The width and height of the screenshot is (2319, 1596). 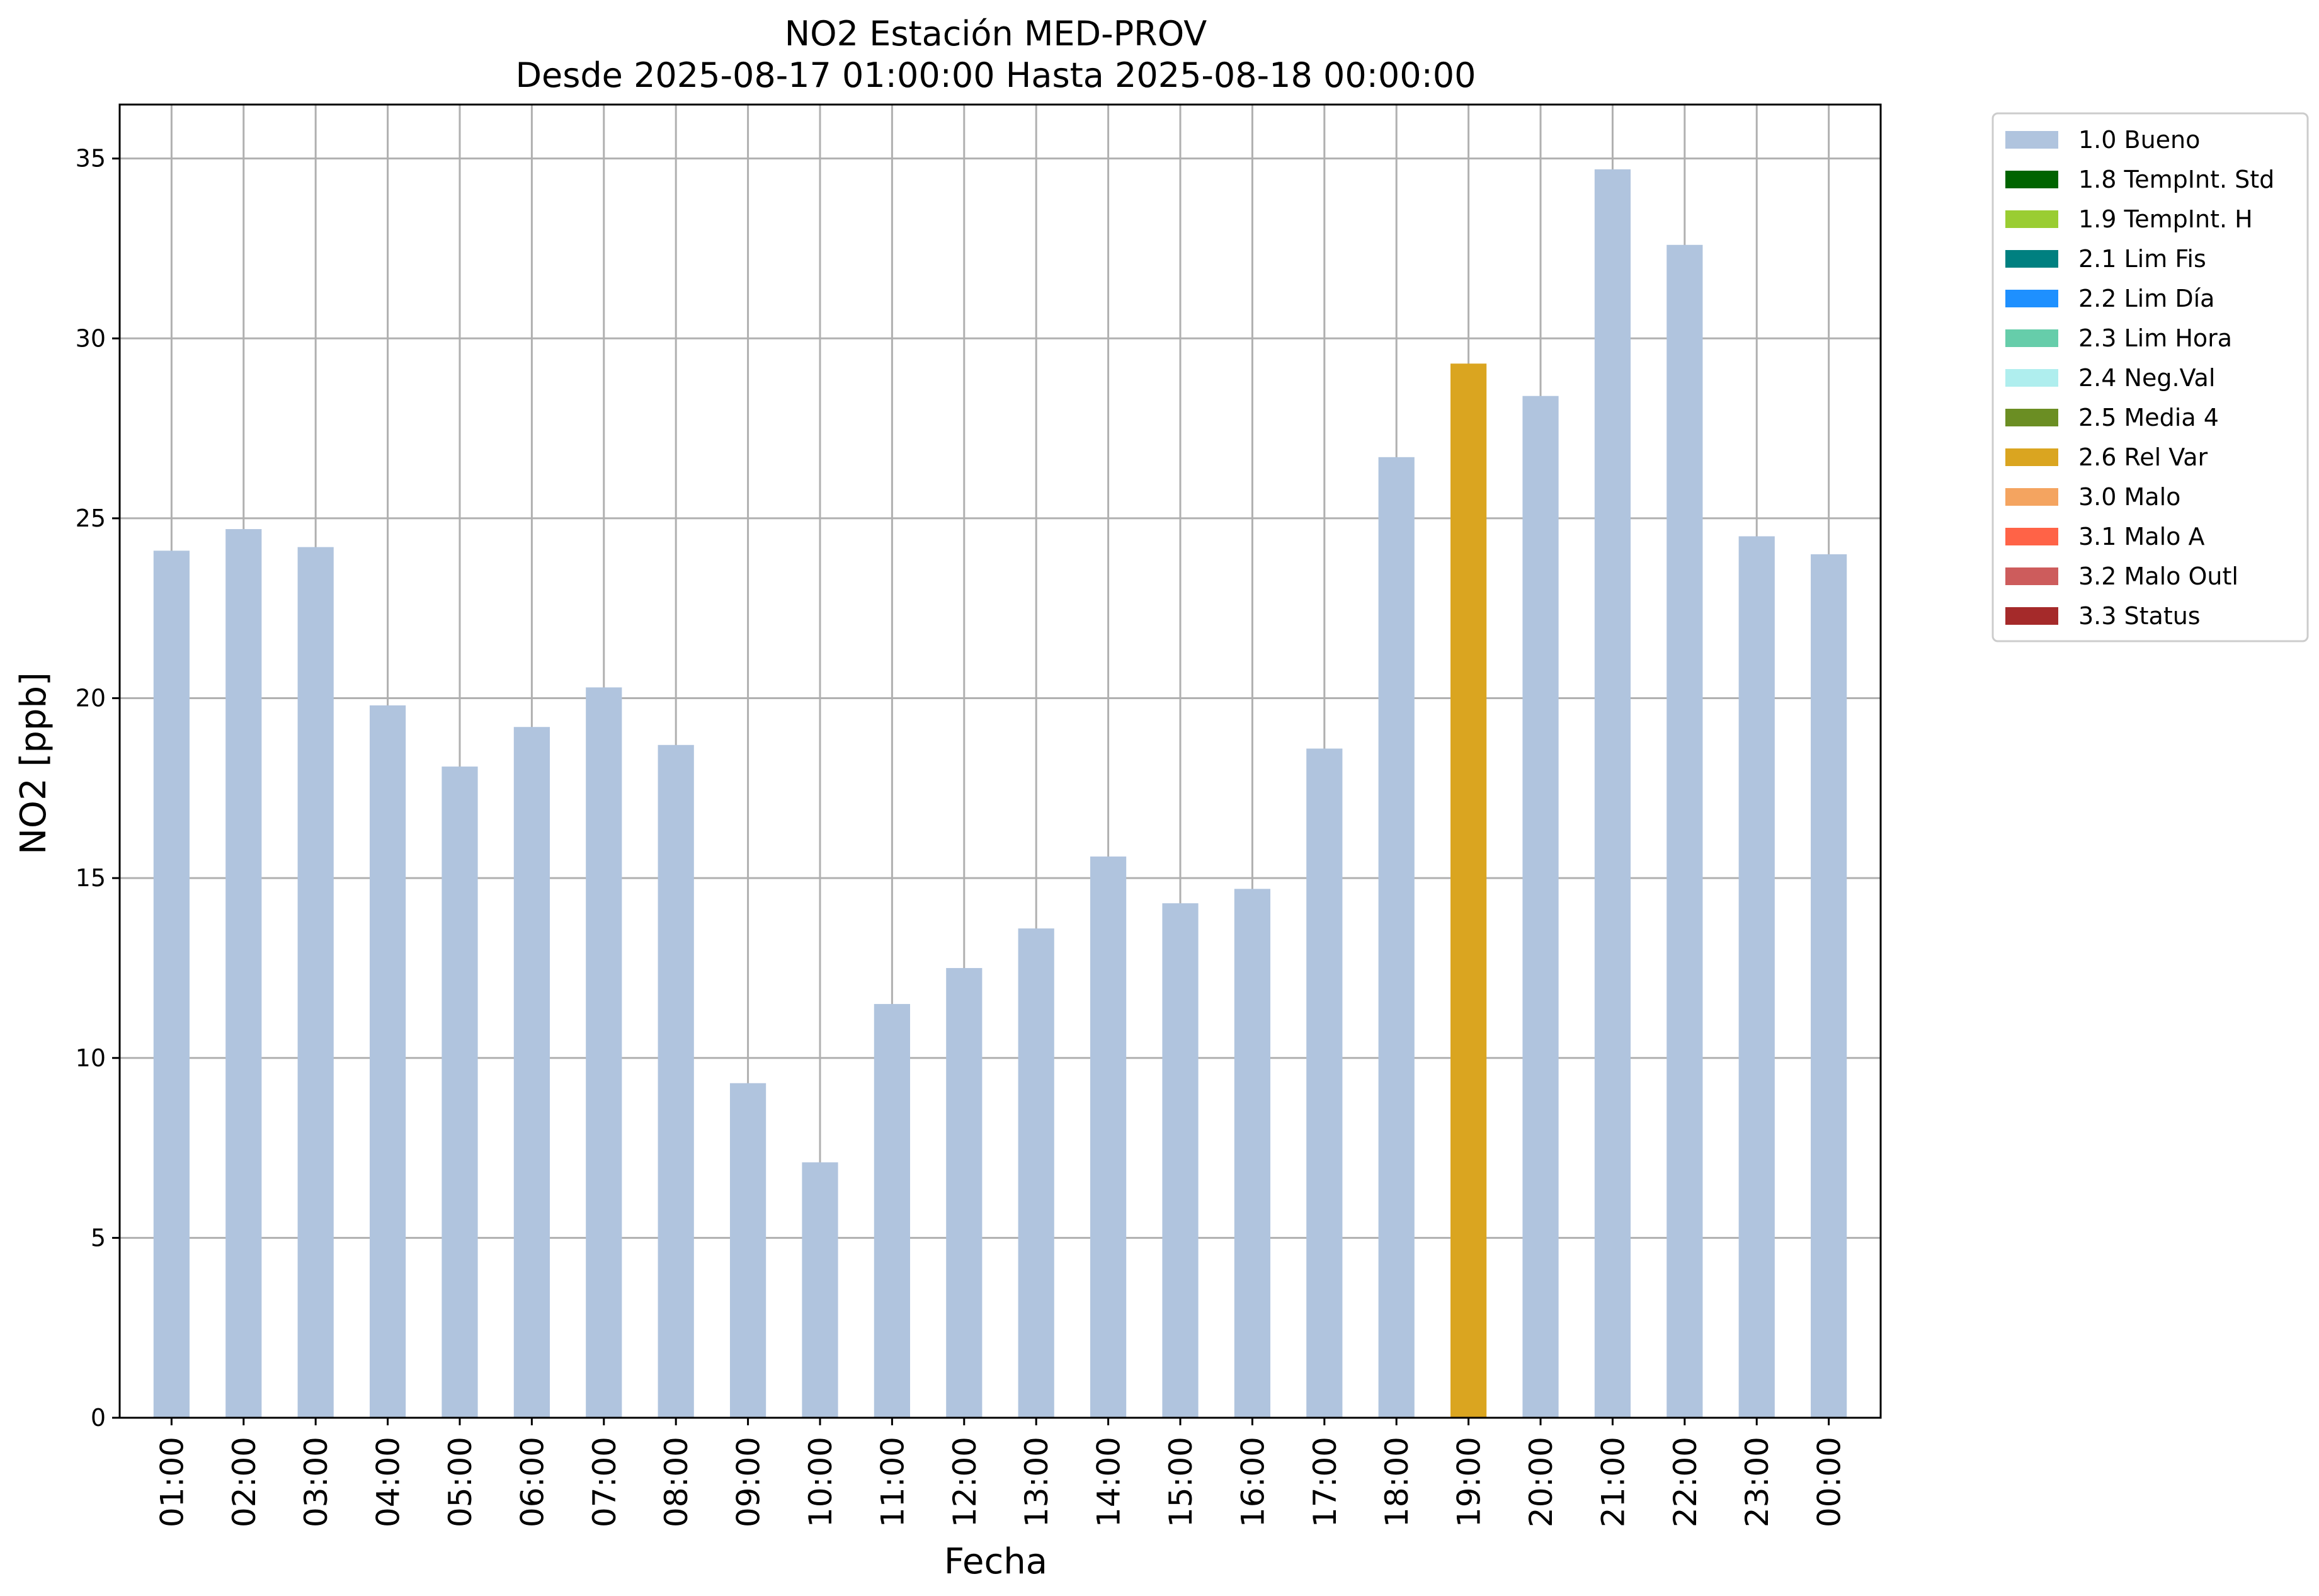 What do you see at coordinates (2146, 298) in the screenshot?
I see `legend-label: 2.2 Lim Día` at bounding box center [2146, 298].